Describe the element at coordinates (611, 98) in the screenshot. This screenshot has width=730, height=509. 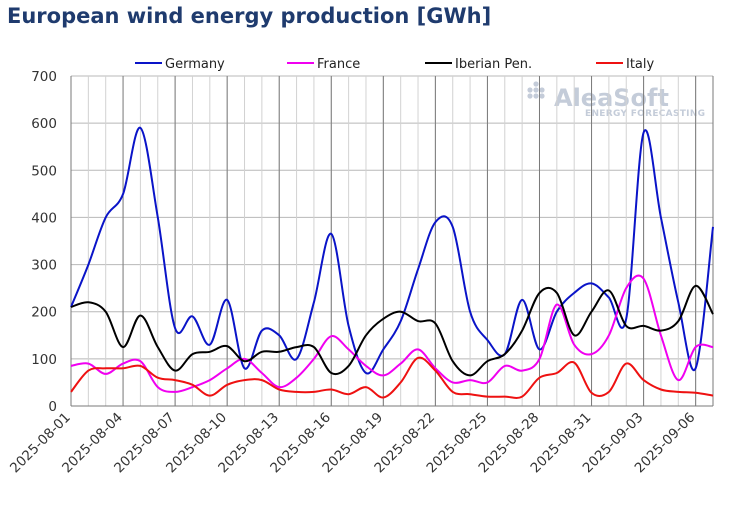
I see `logo-text: AleaSoft` at that location.